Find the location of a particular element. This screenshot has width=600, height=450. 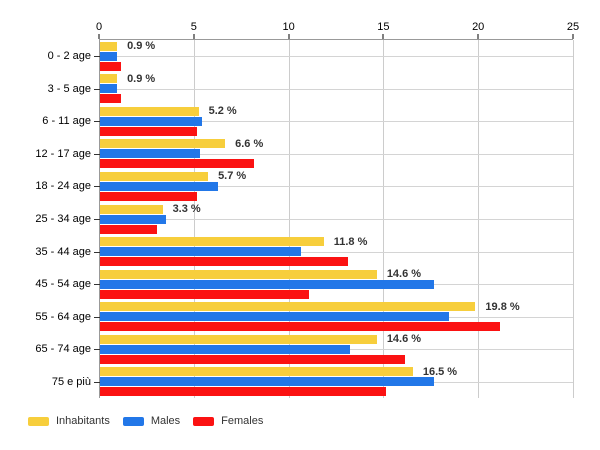

bar-group: 6.6 % is located at coordinates (336, 154).